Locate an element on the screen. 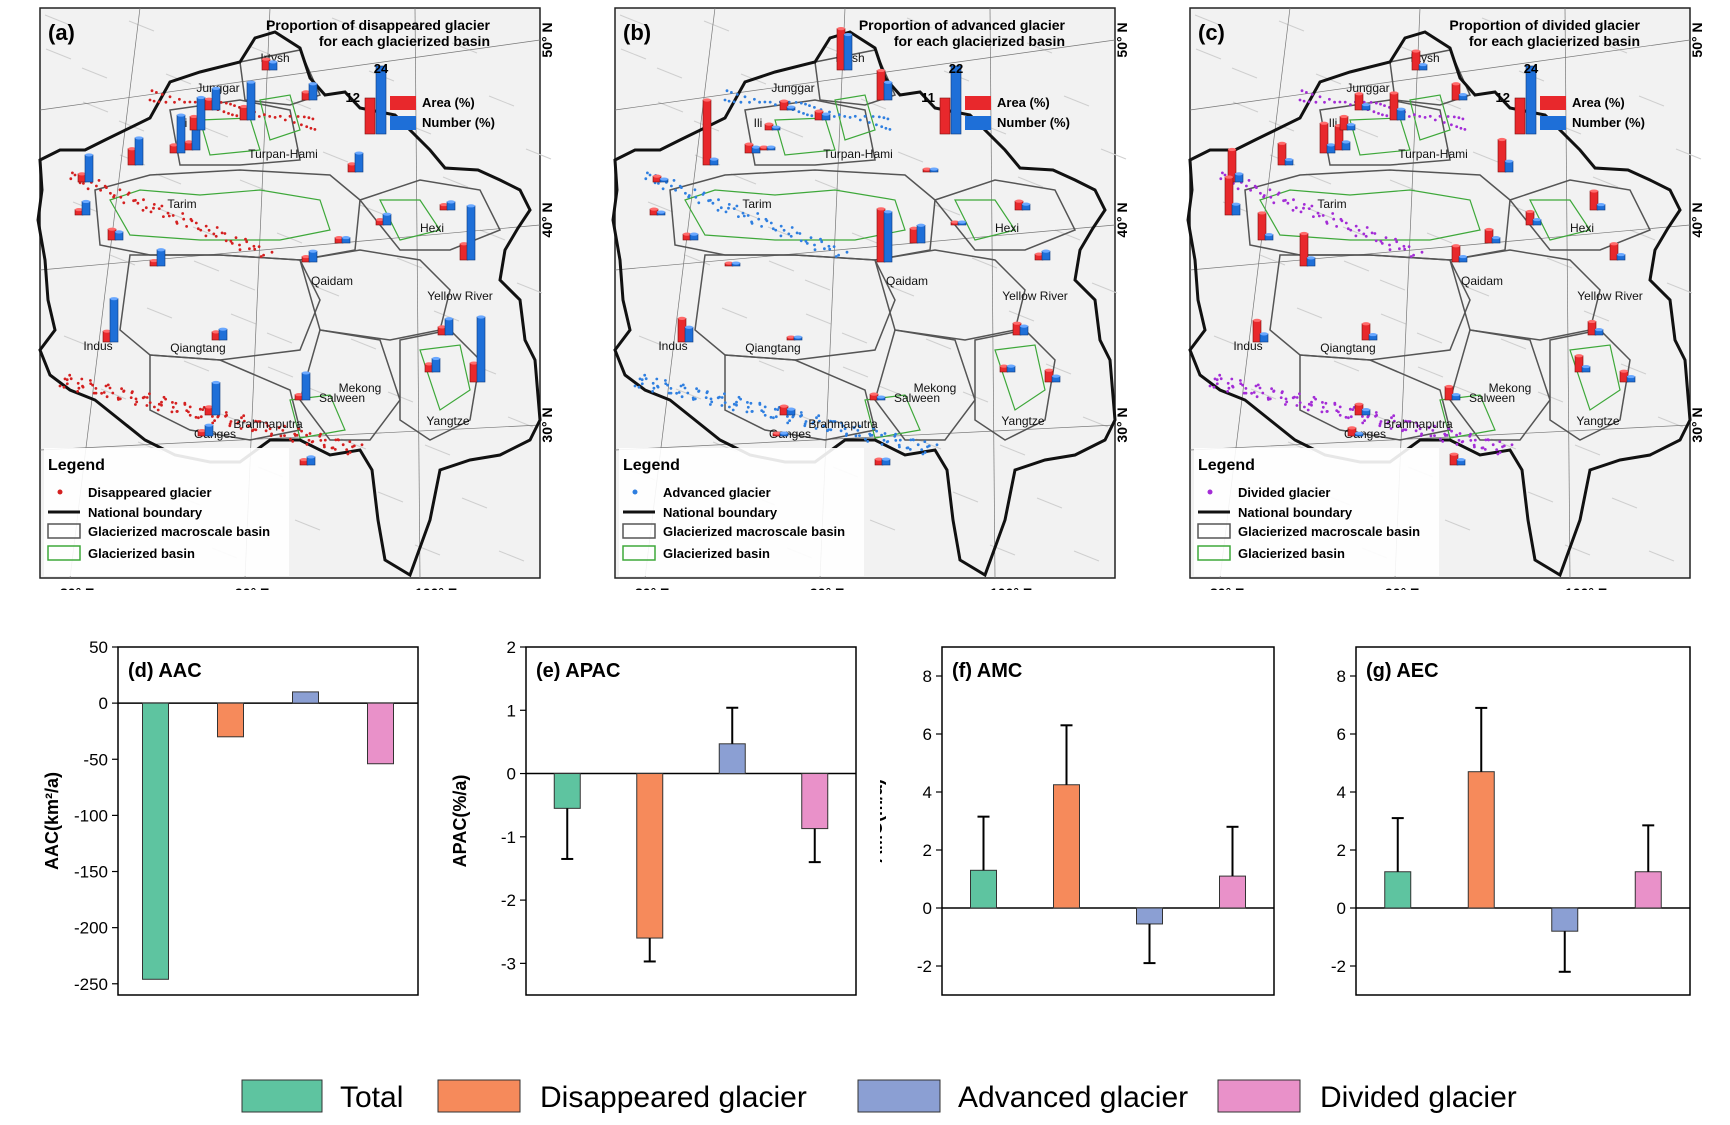 The width and height of the screenshot is (1730, 1125). bar-advanced is located at coordinates (732, 759).